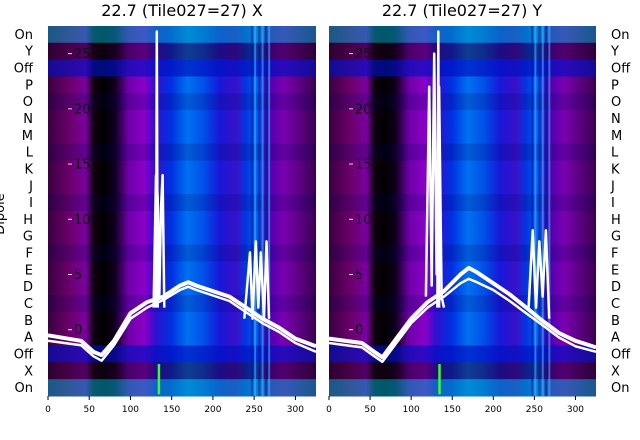 This screenshot has width=640, height=440. Describe the element at coordinates (615, 169) in the screenshot. I see `row-label: K` at that location.